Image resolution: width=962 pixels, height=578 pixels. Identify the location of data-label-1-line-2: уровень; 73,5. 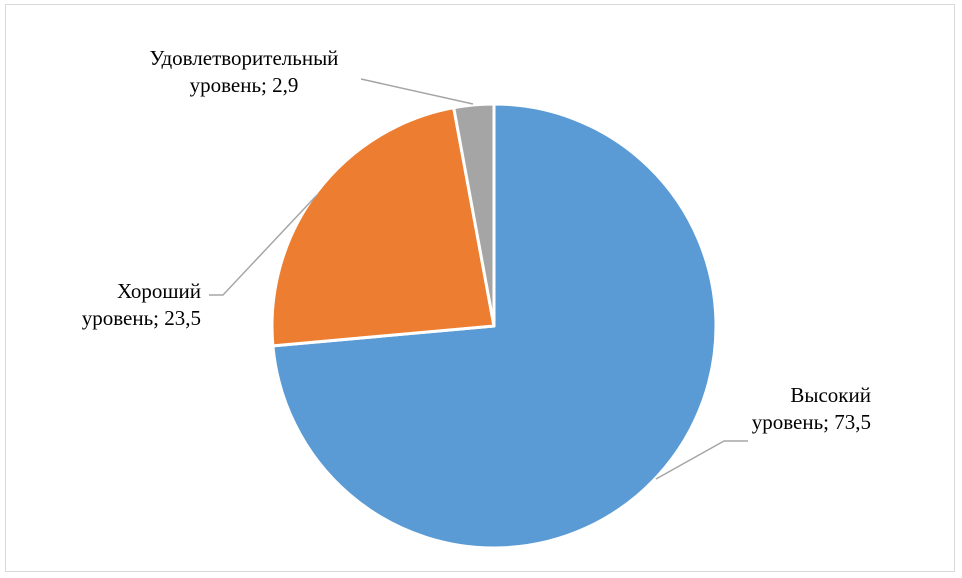
(811, 422).